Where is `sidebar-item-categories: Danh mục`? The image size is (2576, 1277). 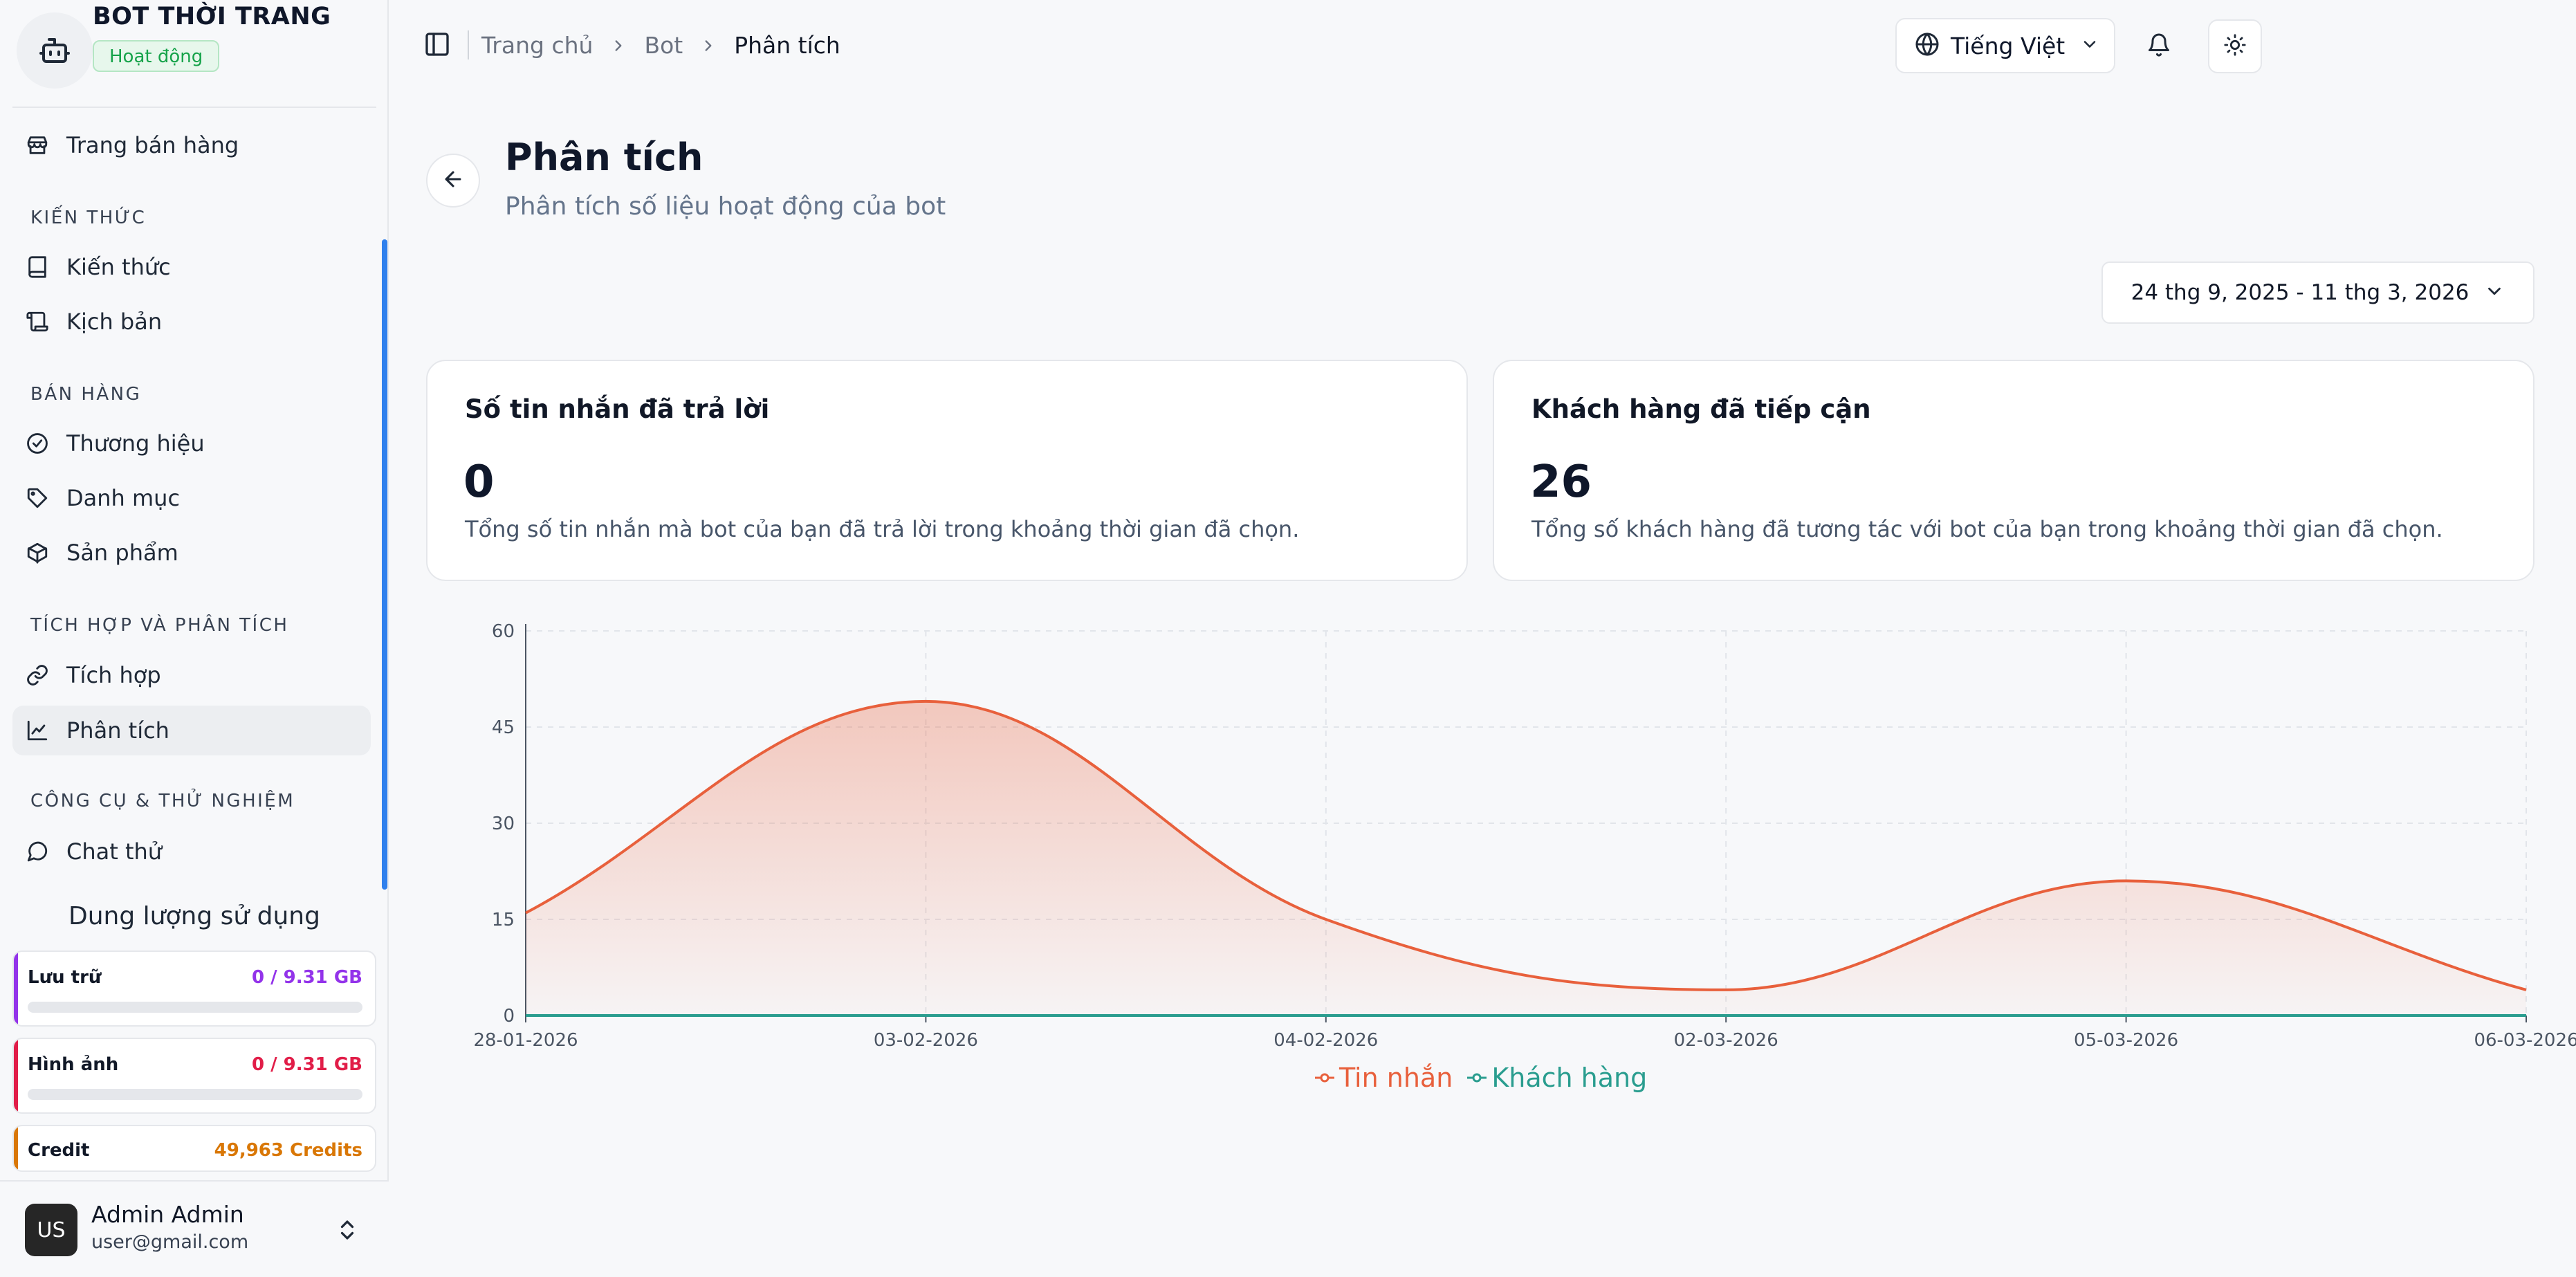 sidebar-item-categories: Danh mục is located at coordinates (191, 498).